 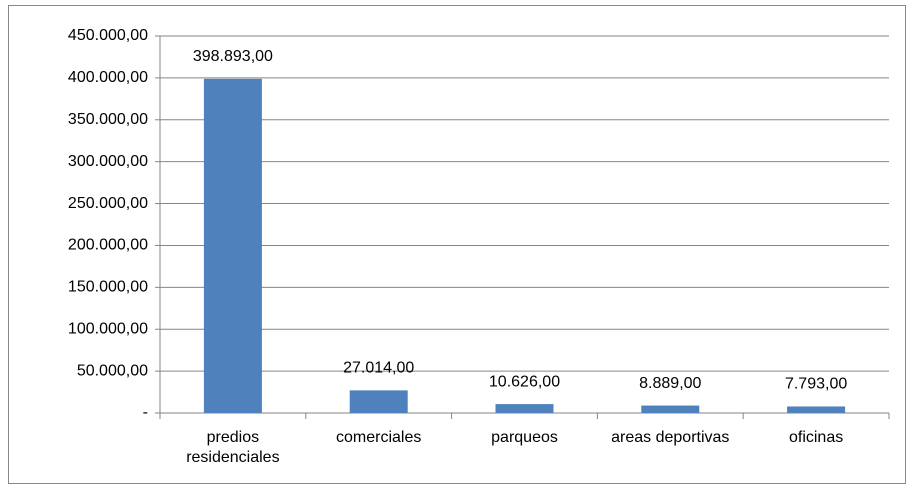 What do you see at coordinates (112, 370) in the screenshot?
I see `y-tick-label: 50.000,00` at bounding box center [112, 370].